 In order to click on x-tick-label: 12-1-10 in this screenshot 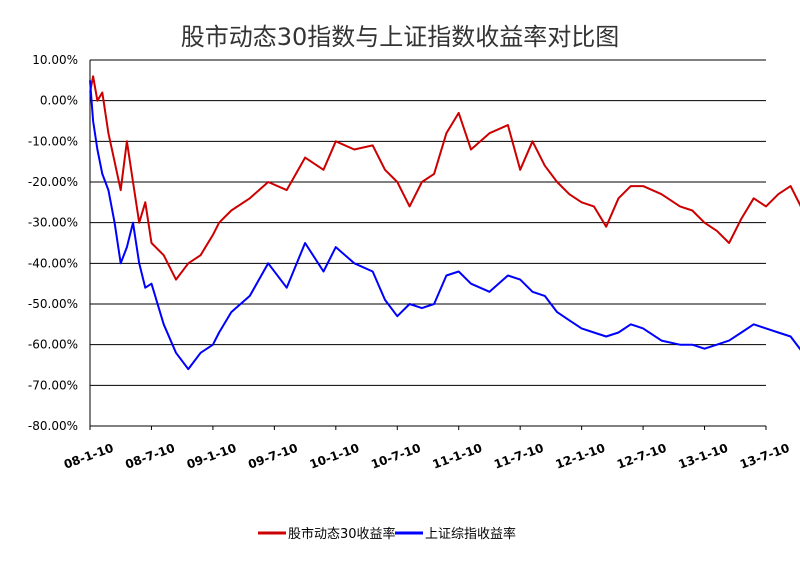, I will do `click(580, 456)`.